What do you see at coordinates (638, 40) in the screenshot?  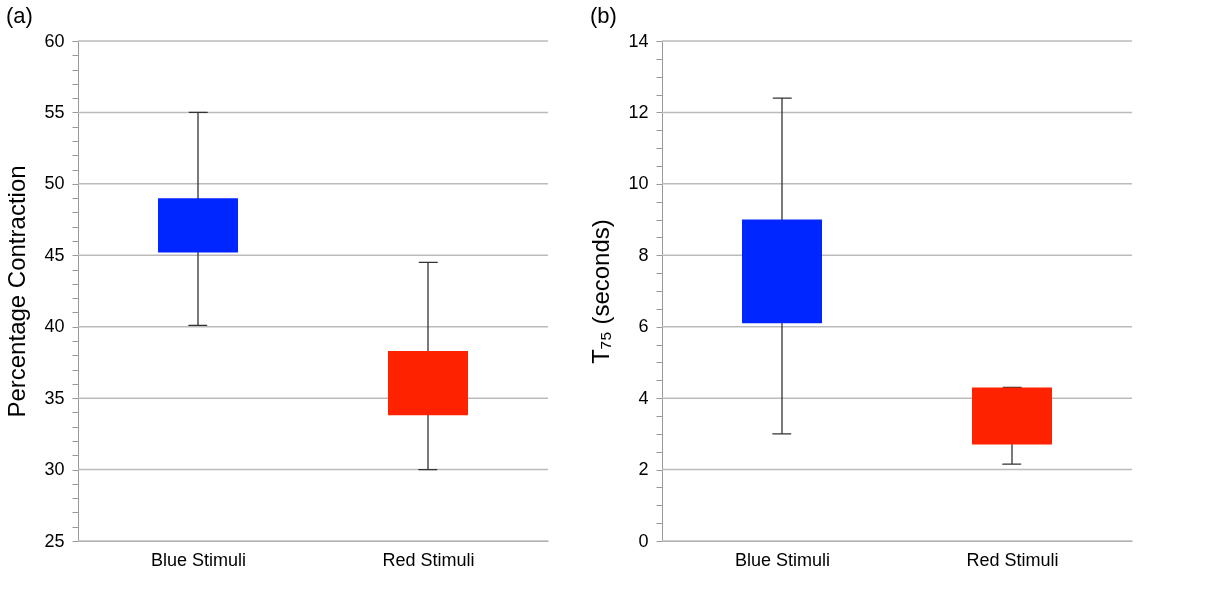 I see `y-tick-label: 14` at bounding box center [638, 40].